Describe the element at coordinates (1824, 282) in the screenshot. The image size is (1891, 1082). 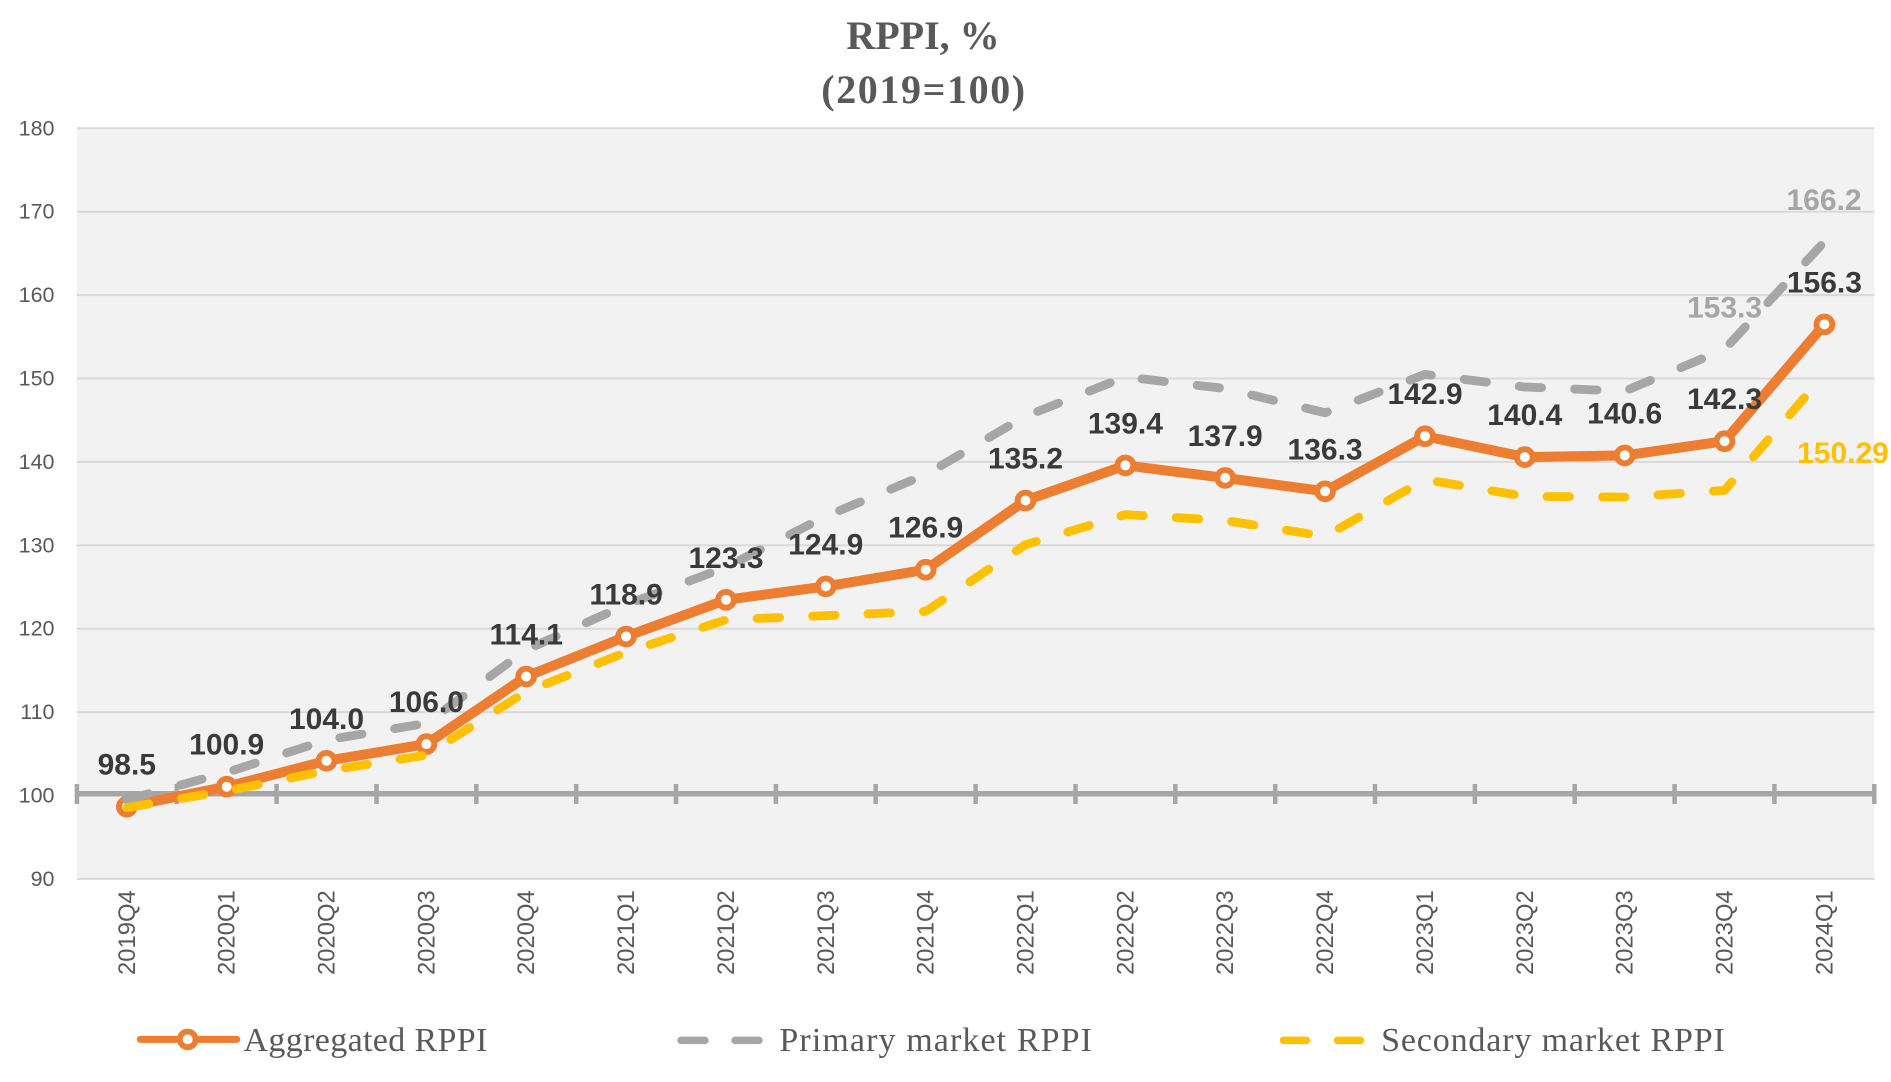
I see `svg-text: 156.3` at that location.